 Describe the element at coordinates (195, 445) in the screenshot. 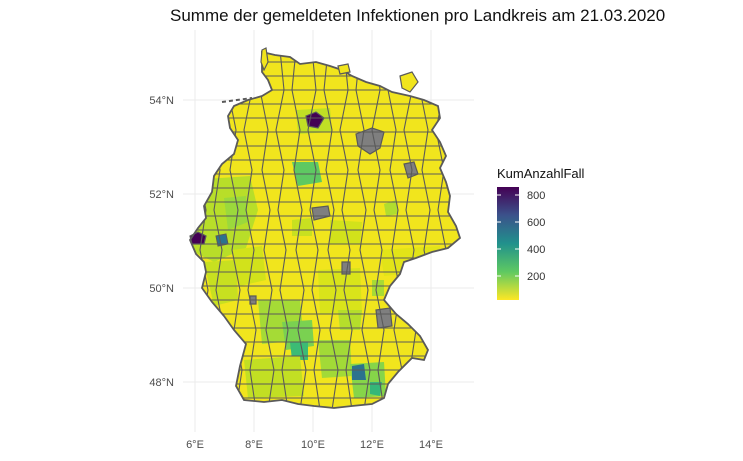

I see `x-tick-6e: 6°E` at that location.